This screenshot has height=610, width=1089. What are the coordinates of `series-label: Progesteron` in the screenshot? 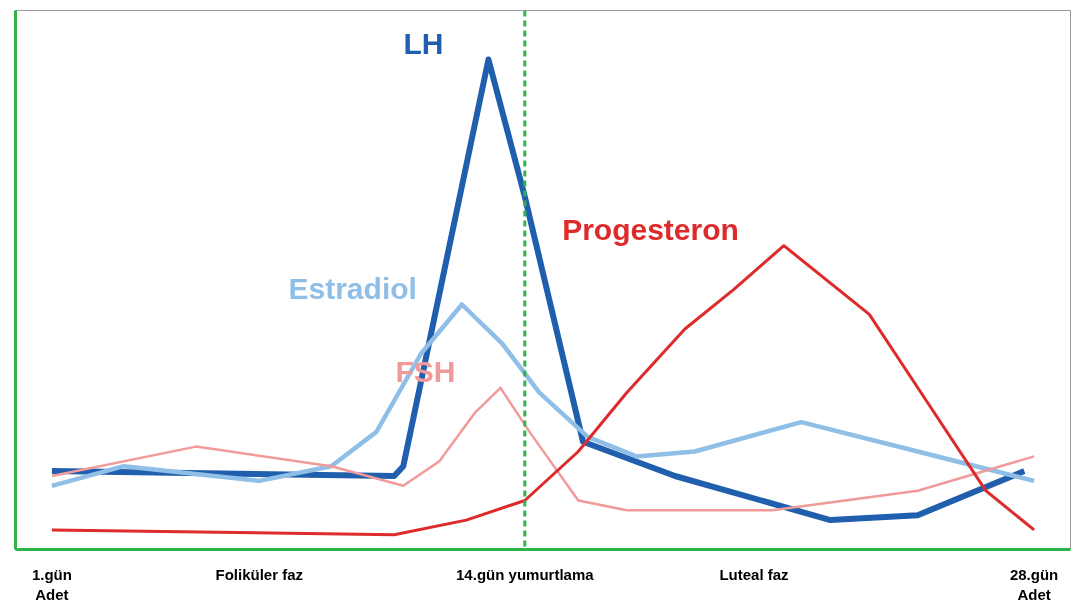 It's located at (650, 229).